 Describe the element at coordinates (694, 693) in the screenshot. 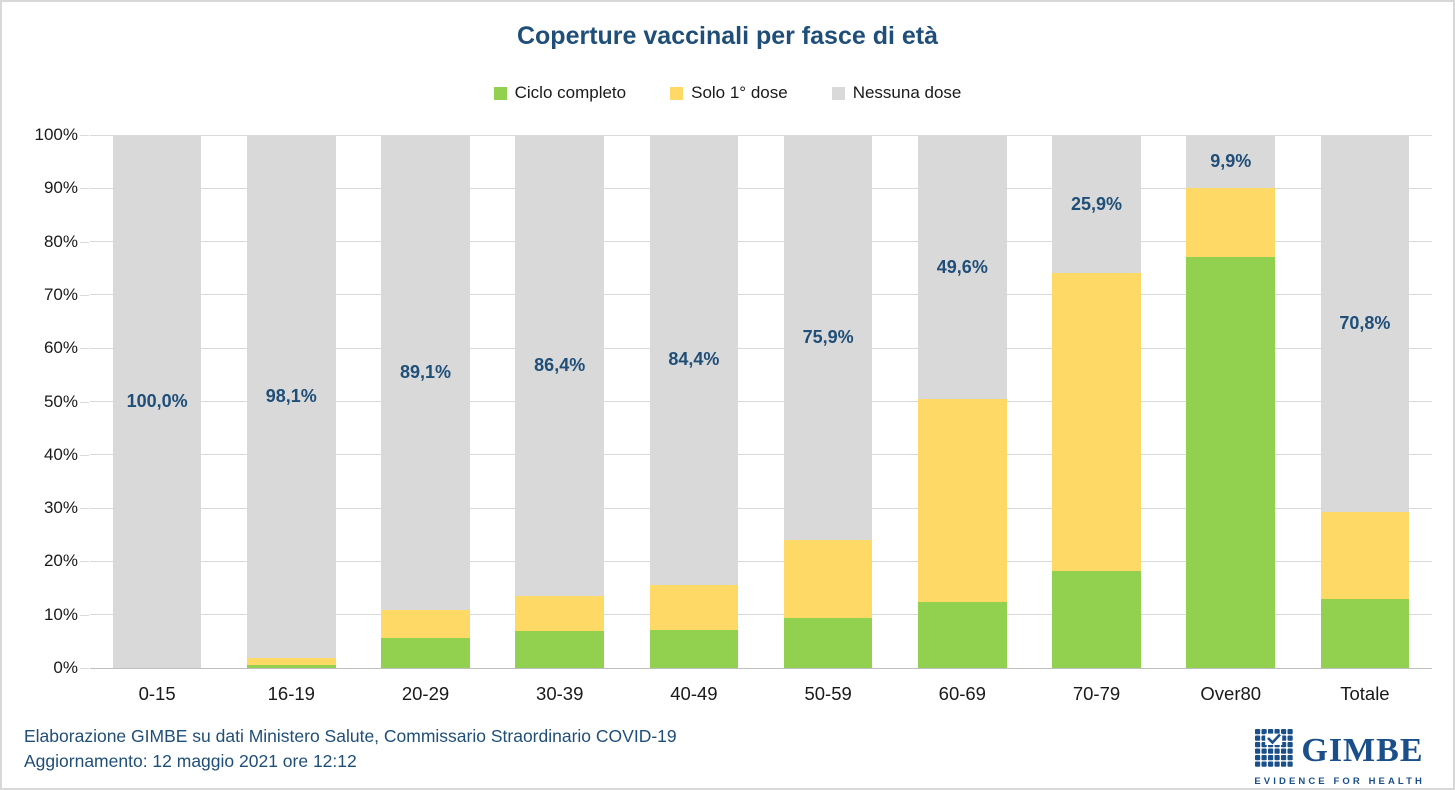

I see `x-axis-label: 40-49` at that location.